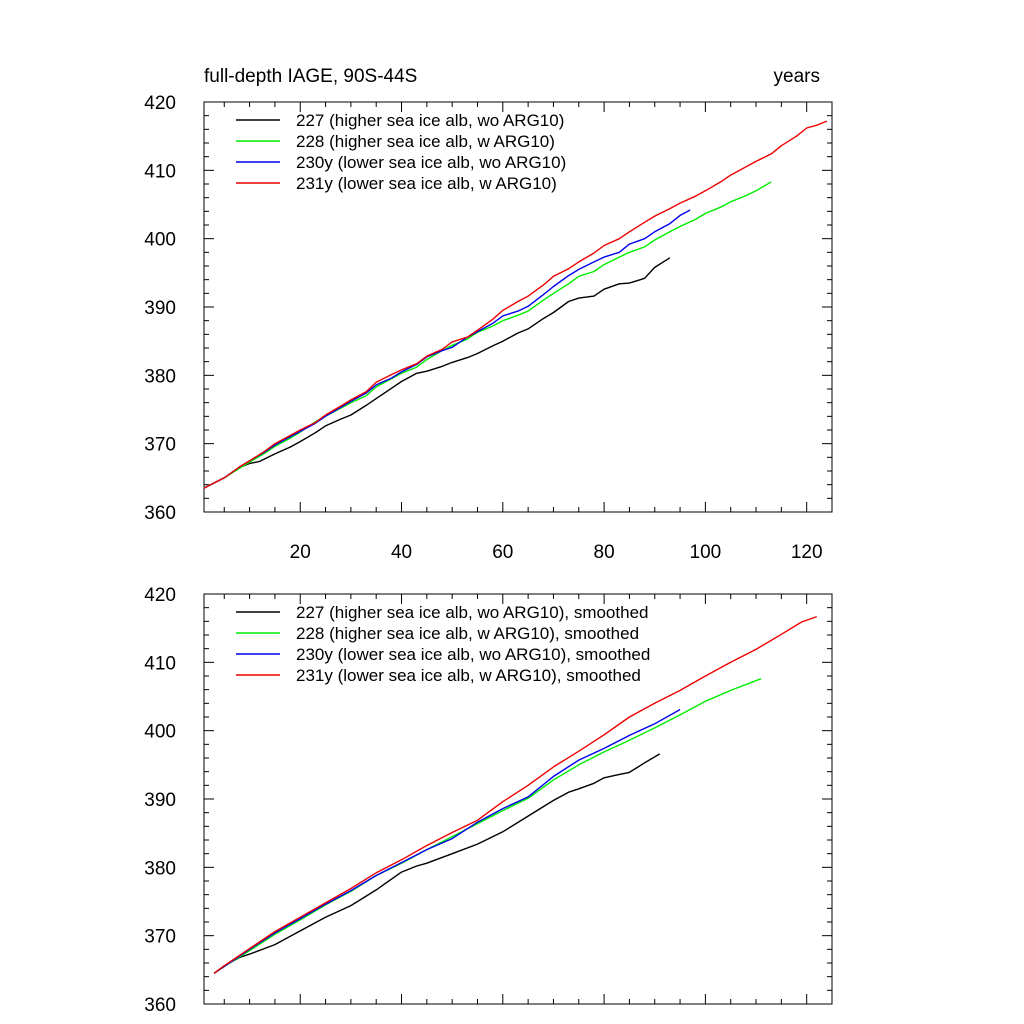  I want to click on top-panel-title: full-depth IAGE, 90S-44S, so click(310, 76).